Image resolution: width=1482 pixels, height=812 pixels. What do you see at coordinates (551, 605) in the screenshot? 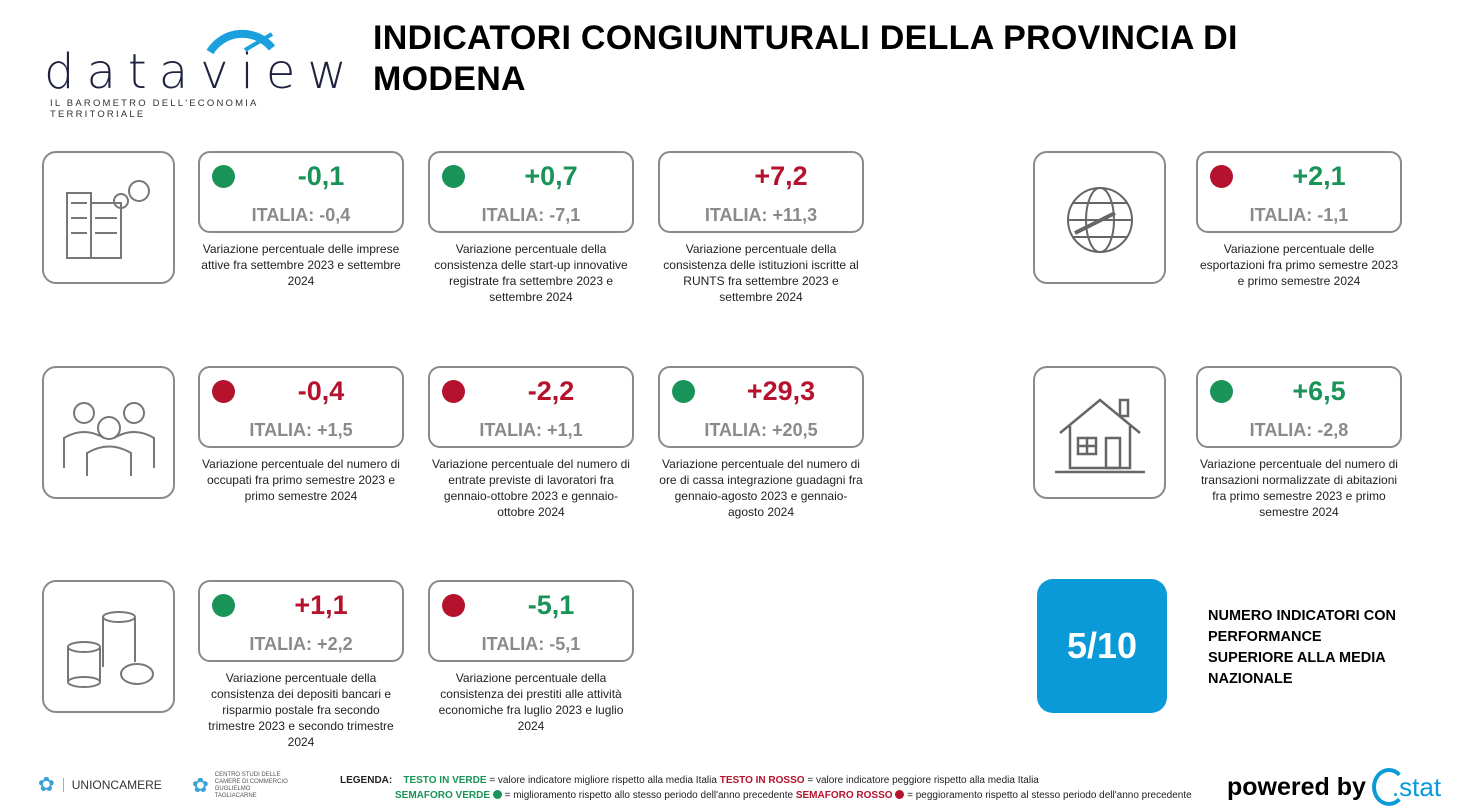
I see `indicator-value: -5,1` at bounding box center [551, 605].